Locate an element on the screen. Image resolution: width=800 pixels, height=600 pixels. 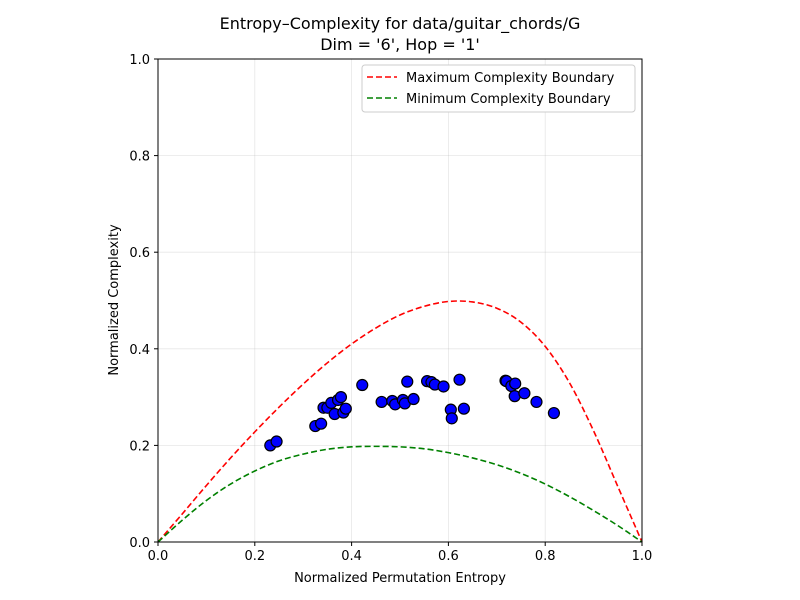
x-tick-label: 0.2 is located at coordinates (254, 556).